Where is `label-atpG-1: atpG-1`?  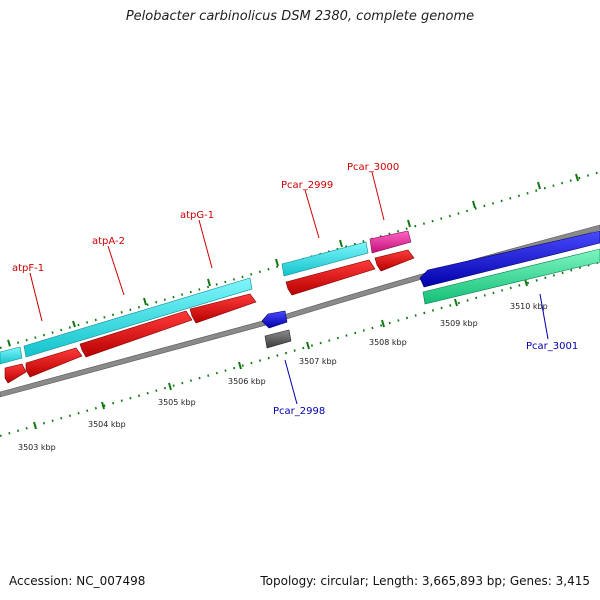 label-atpG-1: atpG-1 is located at coordinates (197, 215).